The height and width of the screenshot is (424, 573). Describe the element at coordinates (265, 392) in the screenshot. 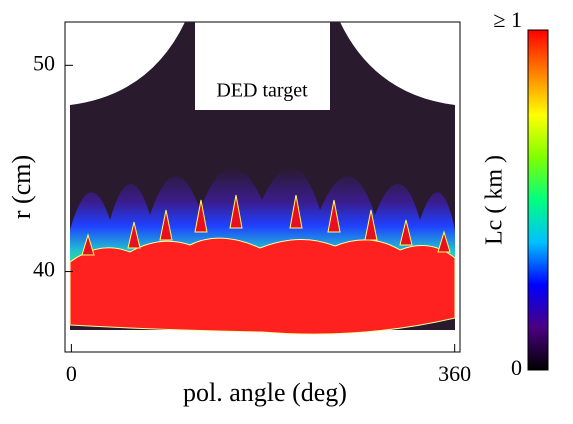

I see `x-axis-label: pol. angle (deg)` at that location.